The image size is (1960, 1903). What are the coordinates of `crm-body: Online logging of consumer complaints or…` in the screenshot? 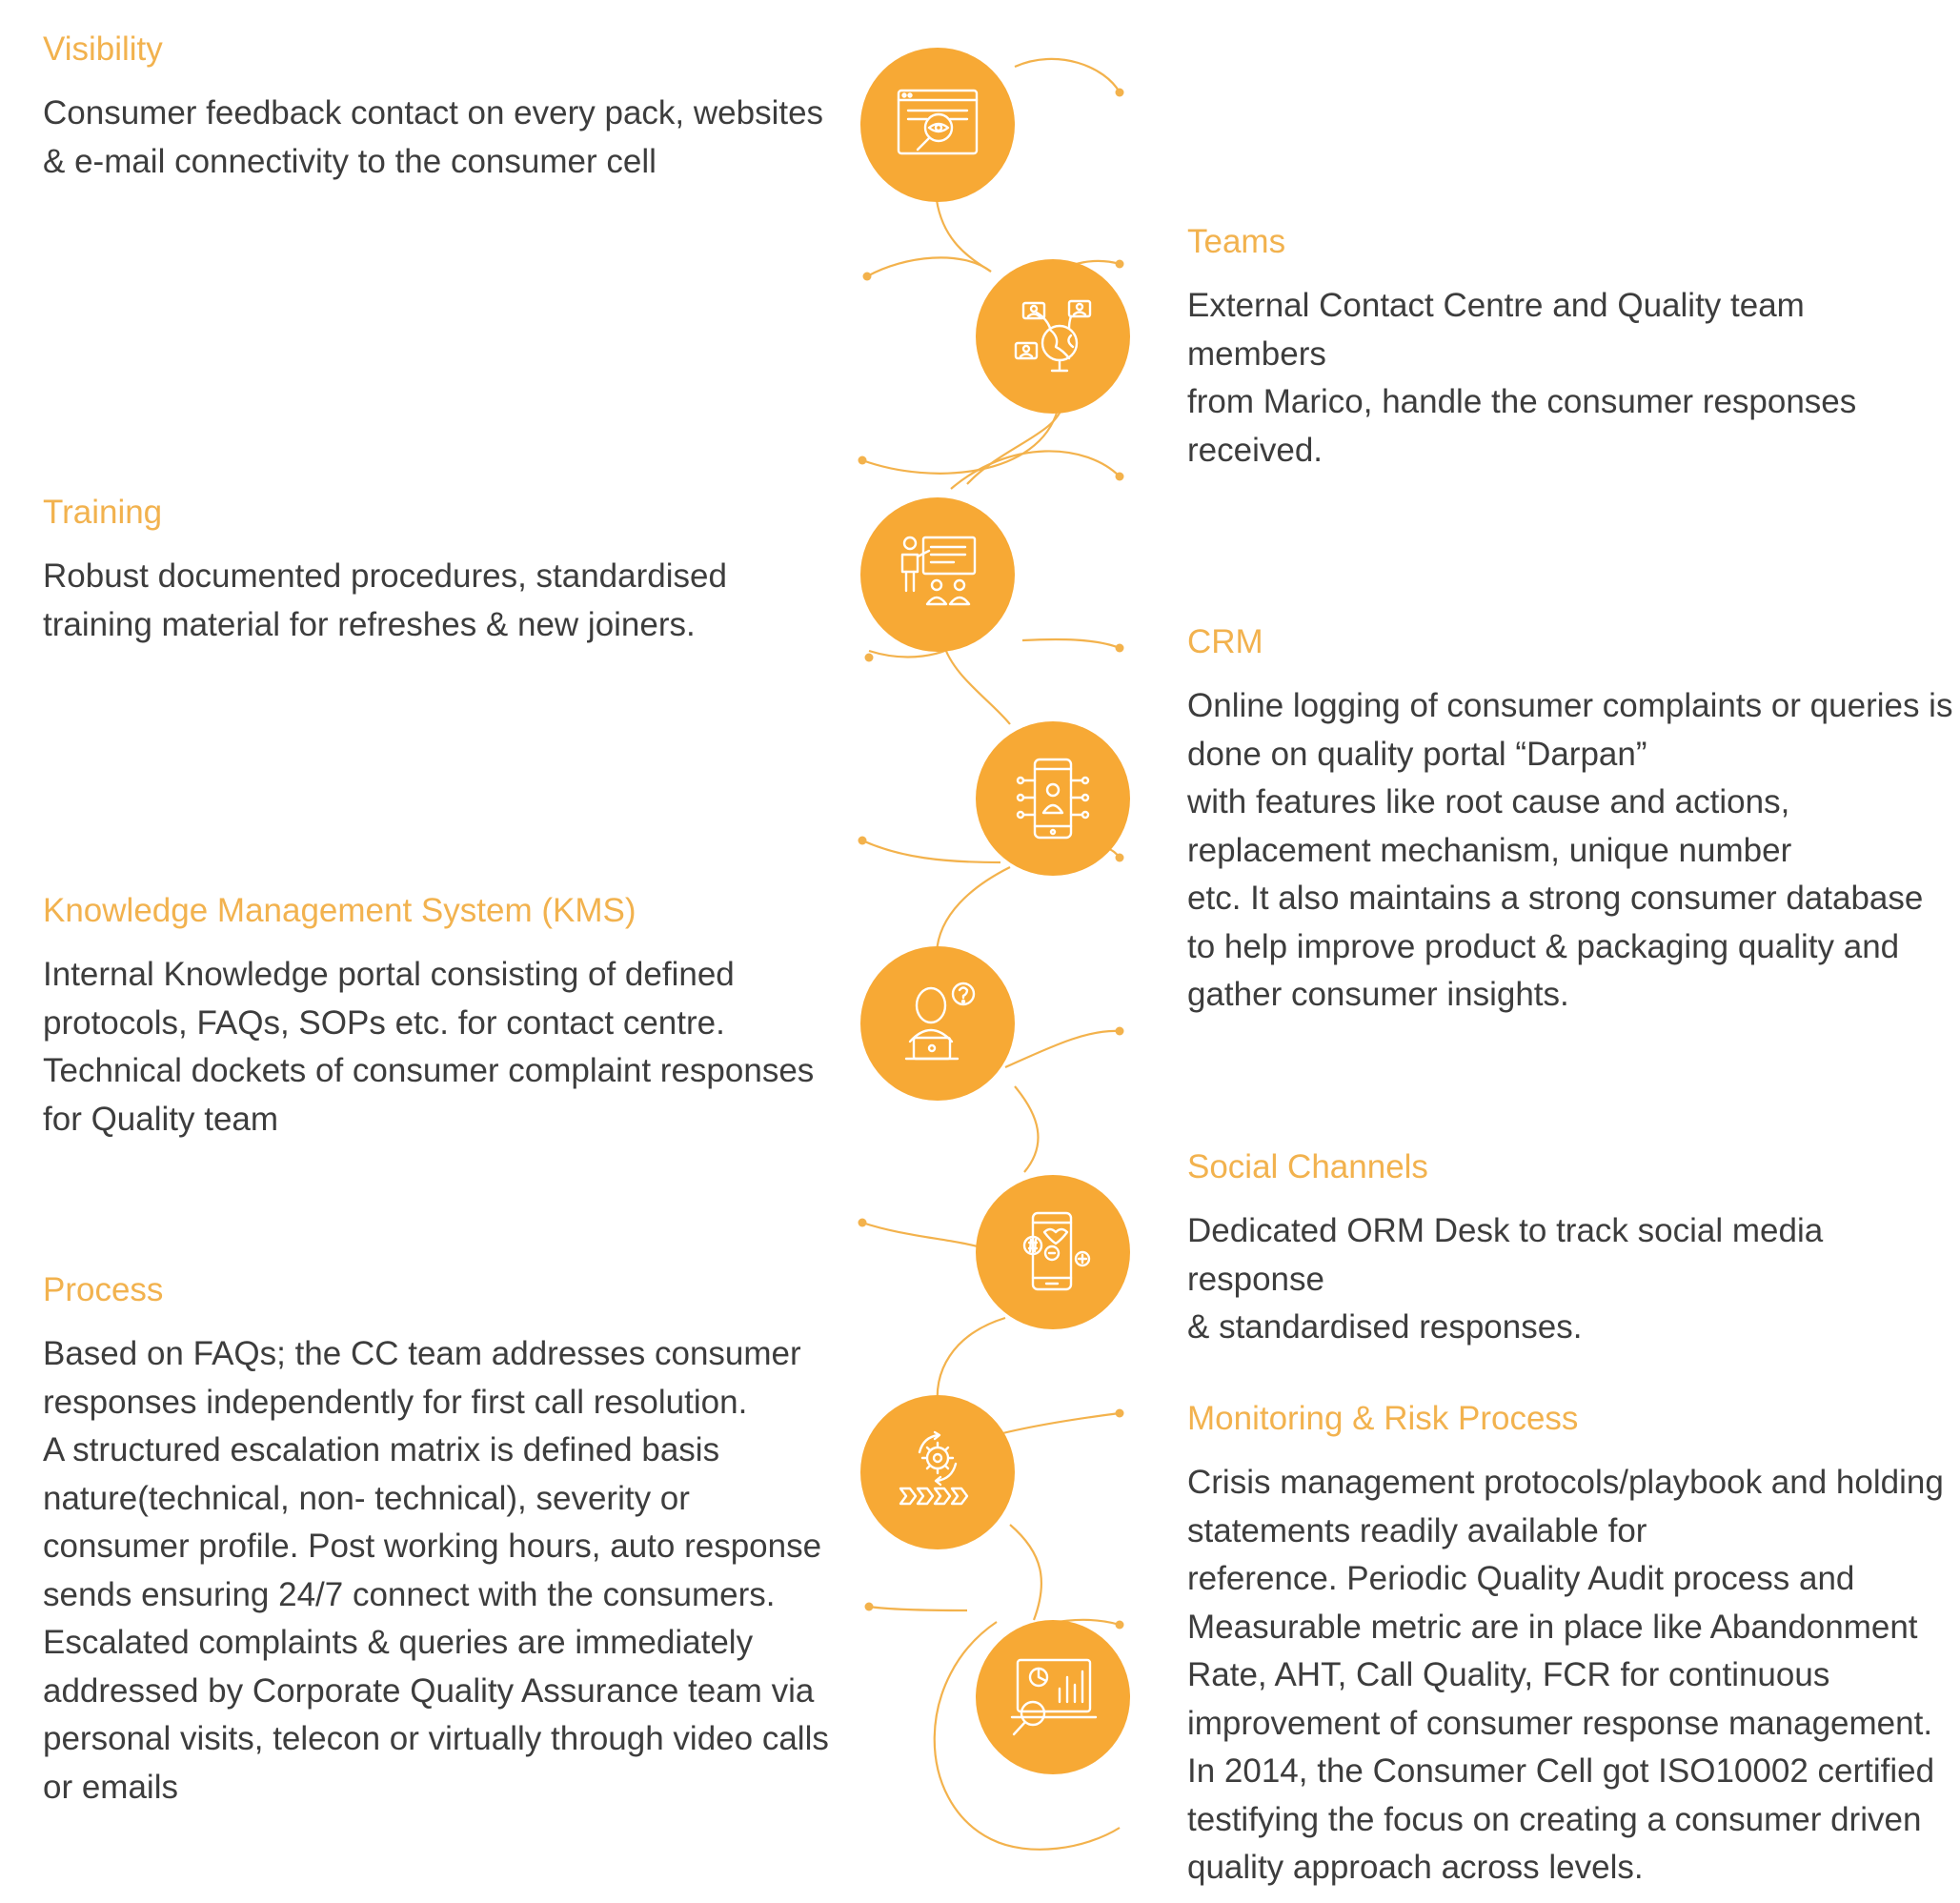 It's located at (1570, 850).